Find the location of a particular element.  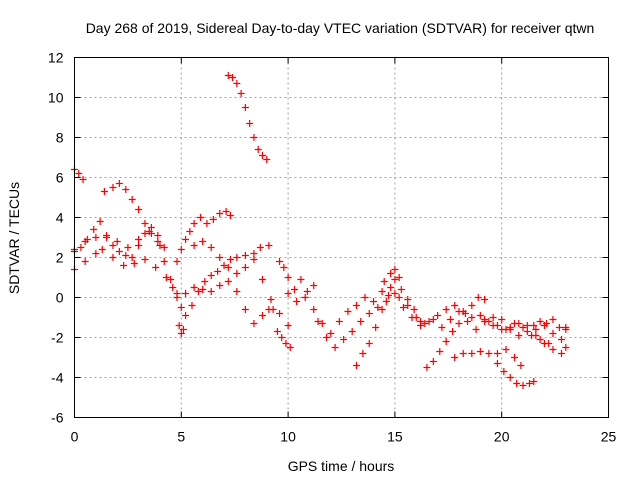

y-tick-label: 4 is located at coordinates (60, 218).